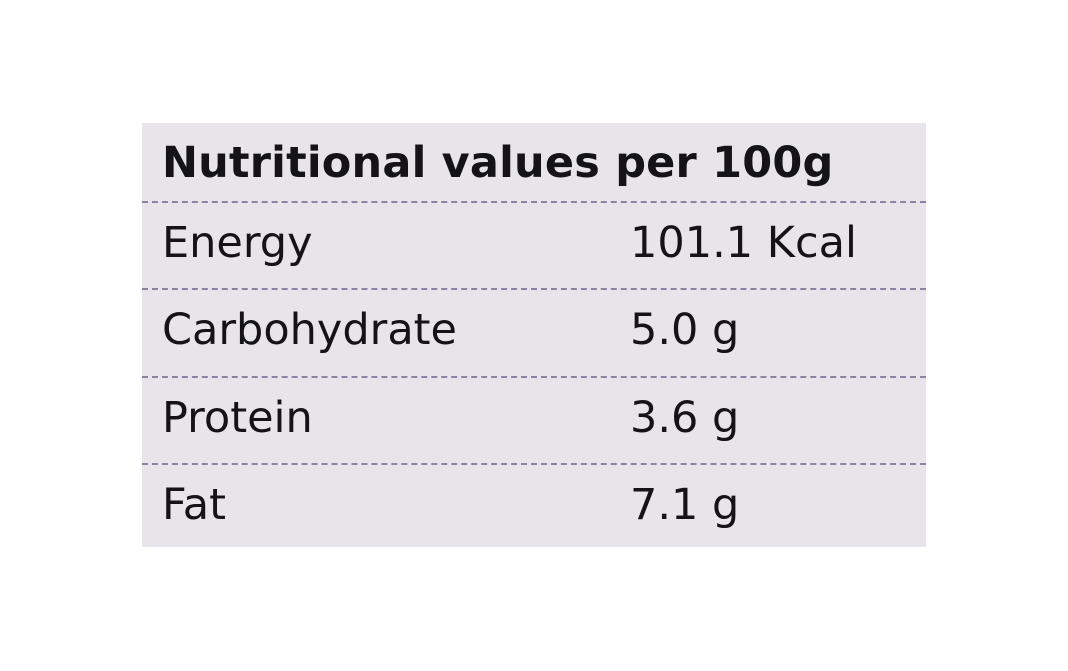 This screenshot has height=671, width=1068. What do you see at coordinates (194, 505) in the screenshot?
I see `nutrient-name: Fat` at bounding box center [194, 505].